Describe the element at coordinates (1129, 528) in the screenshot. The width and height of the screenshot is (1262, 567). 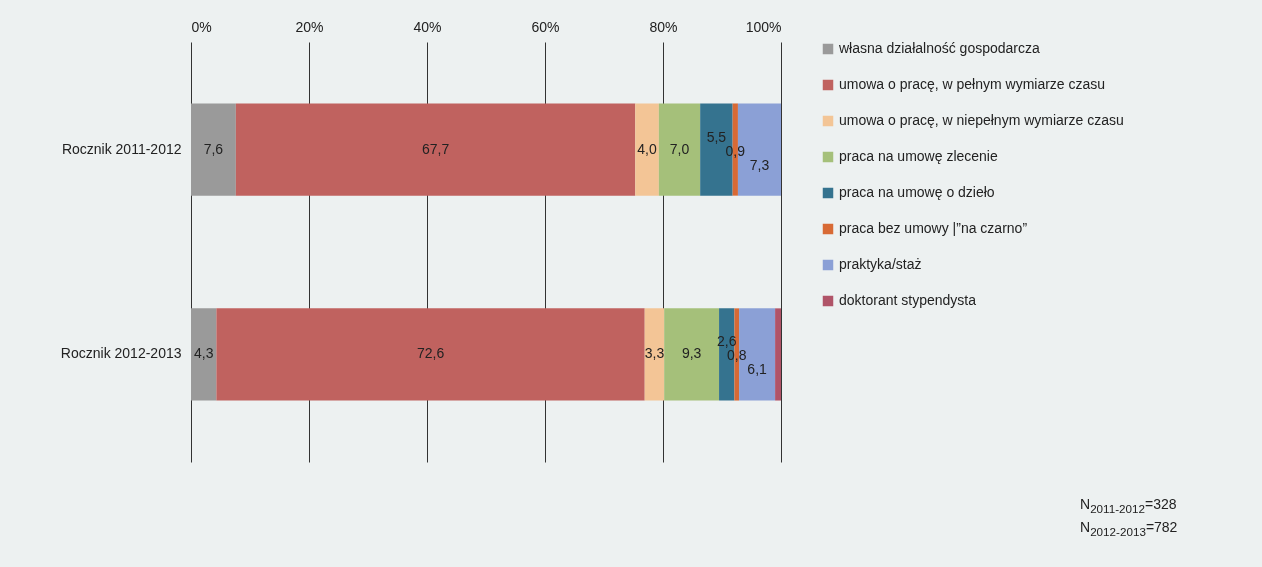
I see `text: N$_{2012-2013}$=782` at that location.